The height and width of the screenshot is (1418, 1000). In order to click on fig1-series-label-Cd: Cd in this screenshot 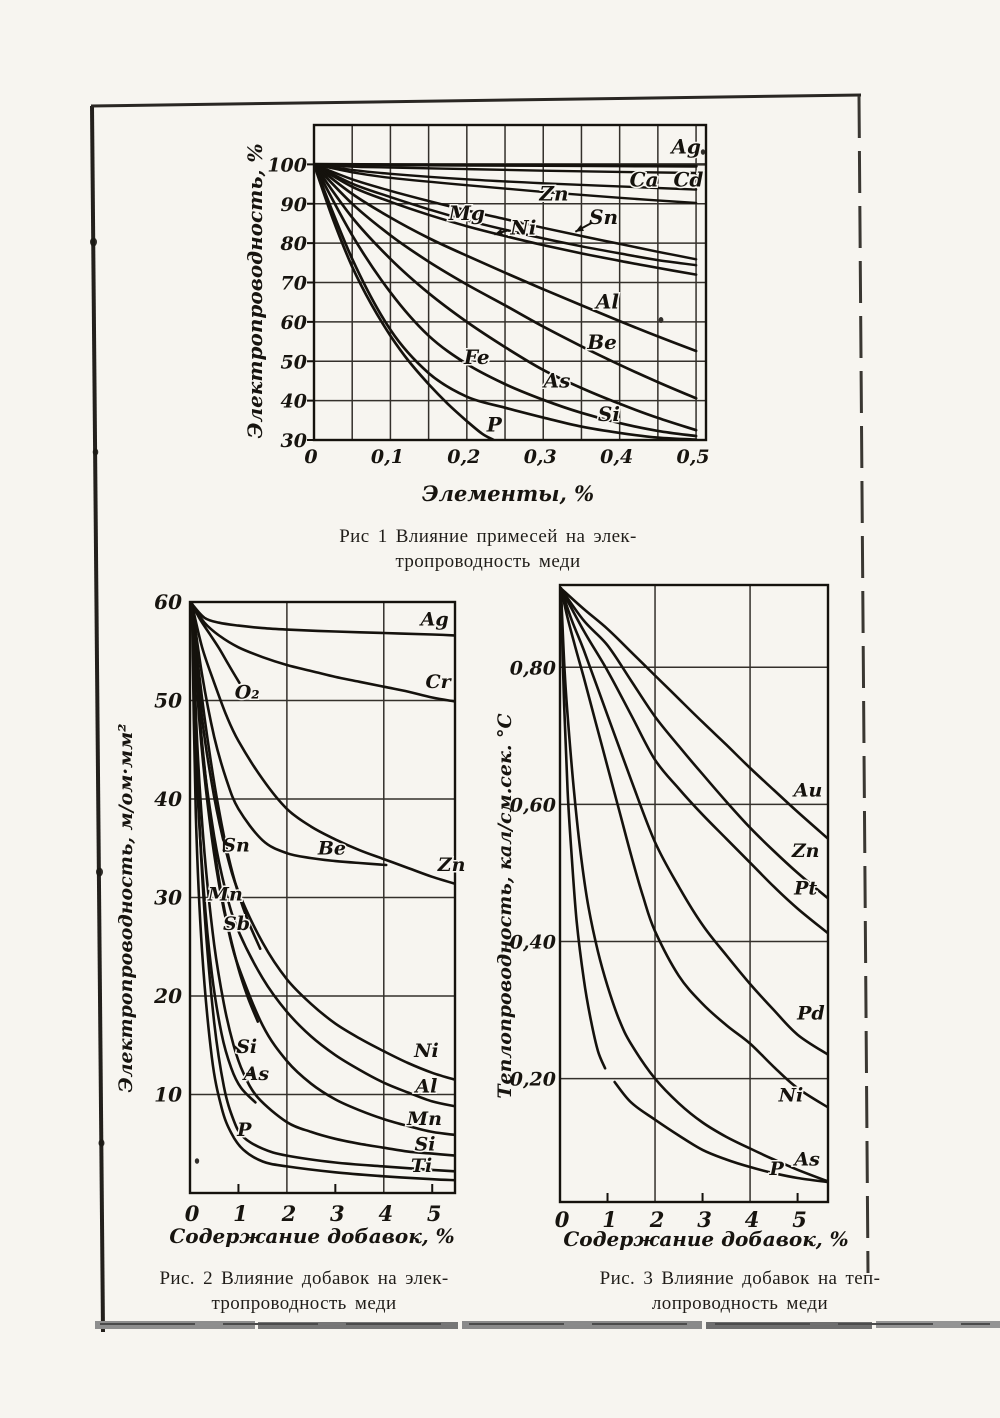, I will do `click(688, 180)`.